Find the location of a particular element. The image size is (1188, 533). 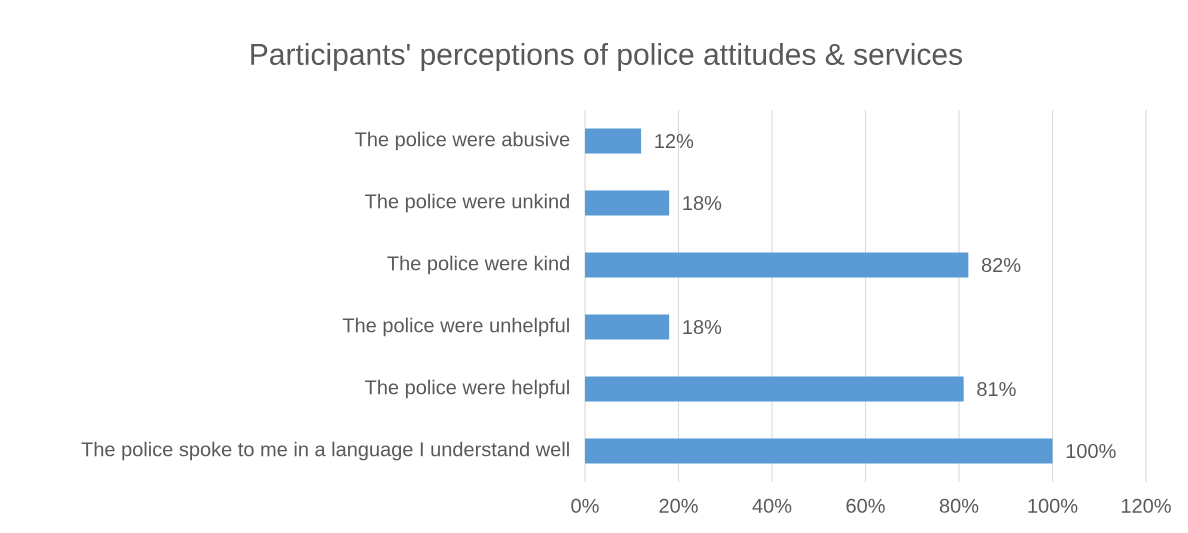

y-tick-label: The police were unkind is located at coordinates (467, 203).